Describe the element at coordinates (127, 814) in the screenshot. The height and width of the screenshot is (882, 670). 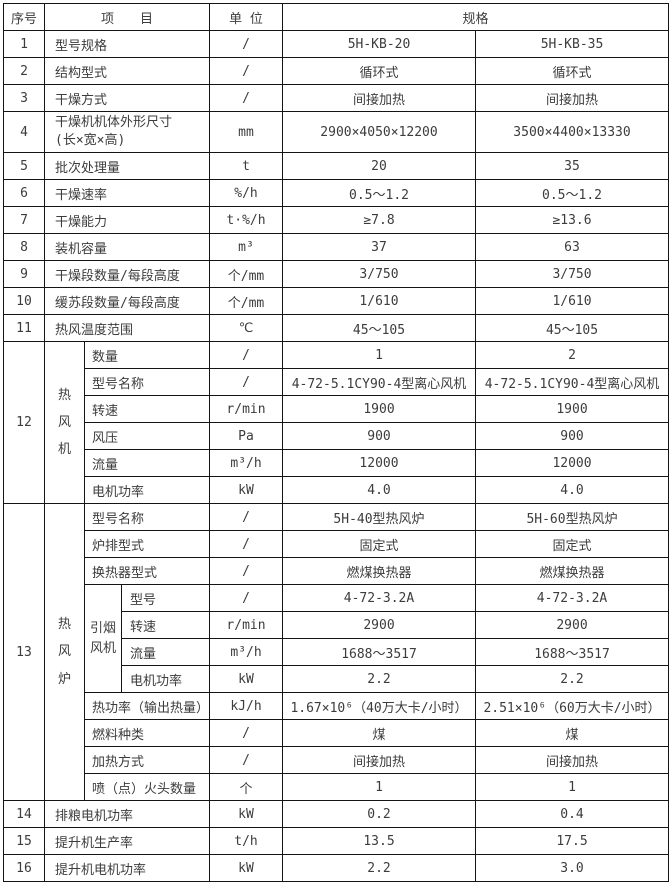
I see `item-label: 排粮电机功率` at that location.